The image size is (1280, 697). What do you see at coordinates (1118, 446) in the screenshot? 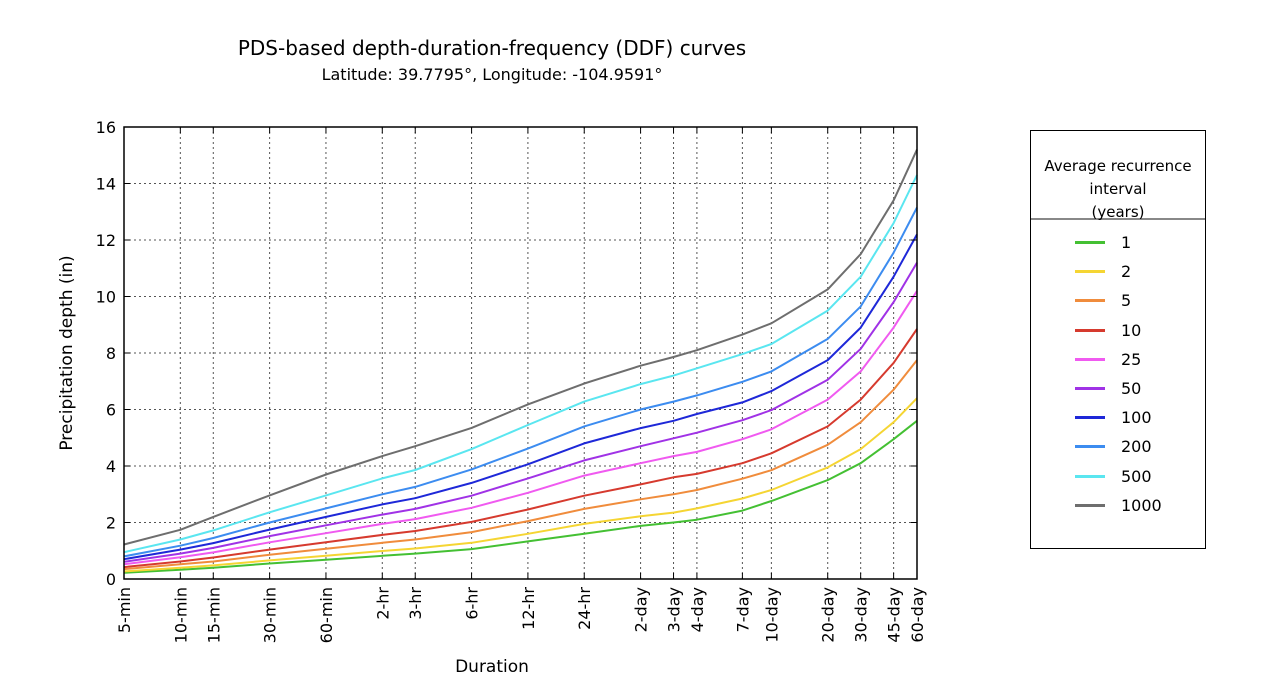
I see `legend-item-200: 200` at bounding box center [1118, 446].